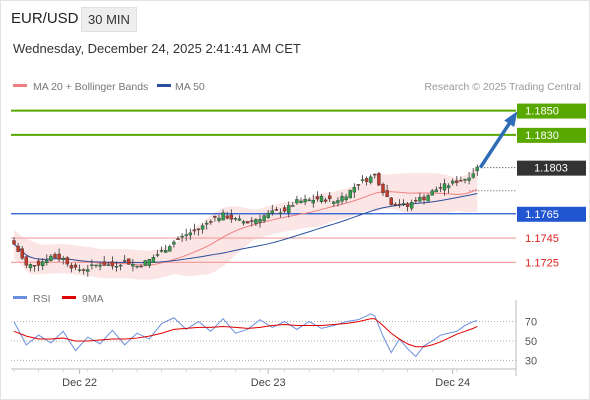  Describe the element at coordinates (79, 383) in the screenshot. I see `x-tick-label: Dec 22` at that location.